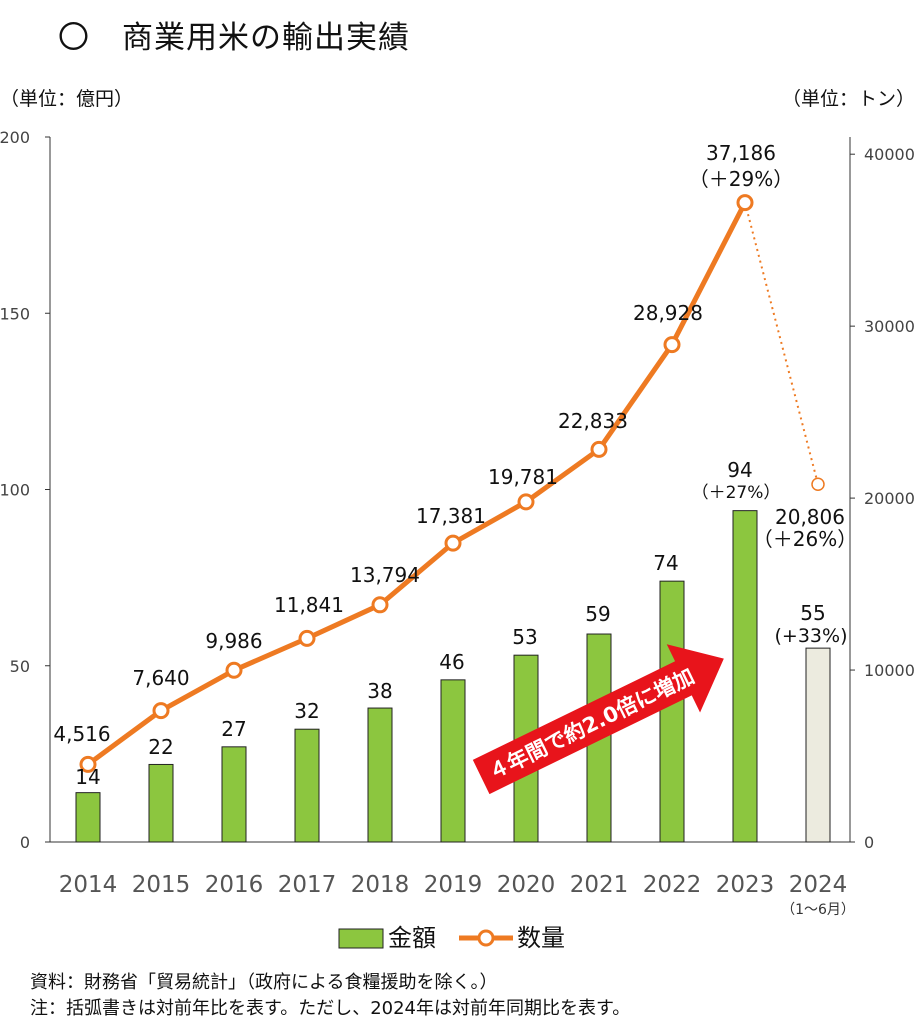 This screenshot has width=923, height=1020. What do you see at coordinates (379, 691) in the screenshot?
I see `bar-value-label: 38` at bounding box center [379, 691].